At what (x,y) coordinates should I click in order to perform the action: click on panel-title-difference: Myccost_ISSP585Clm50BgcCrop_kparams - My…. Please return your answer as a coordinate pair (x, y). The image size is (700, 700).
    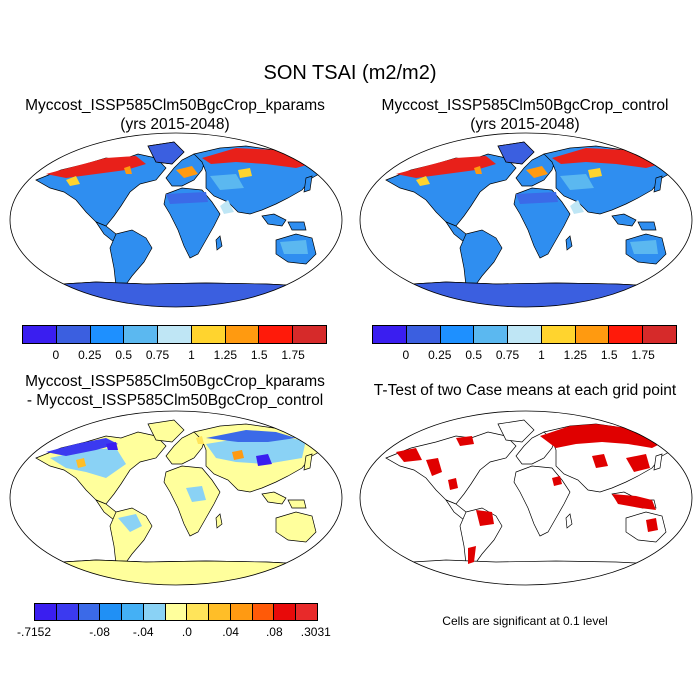
    Looking at the image, I should click on (175, 391).